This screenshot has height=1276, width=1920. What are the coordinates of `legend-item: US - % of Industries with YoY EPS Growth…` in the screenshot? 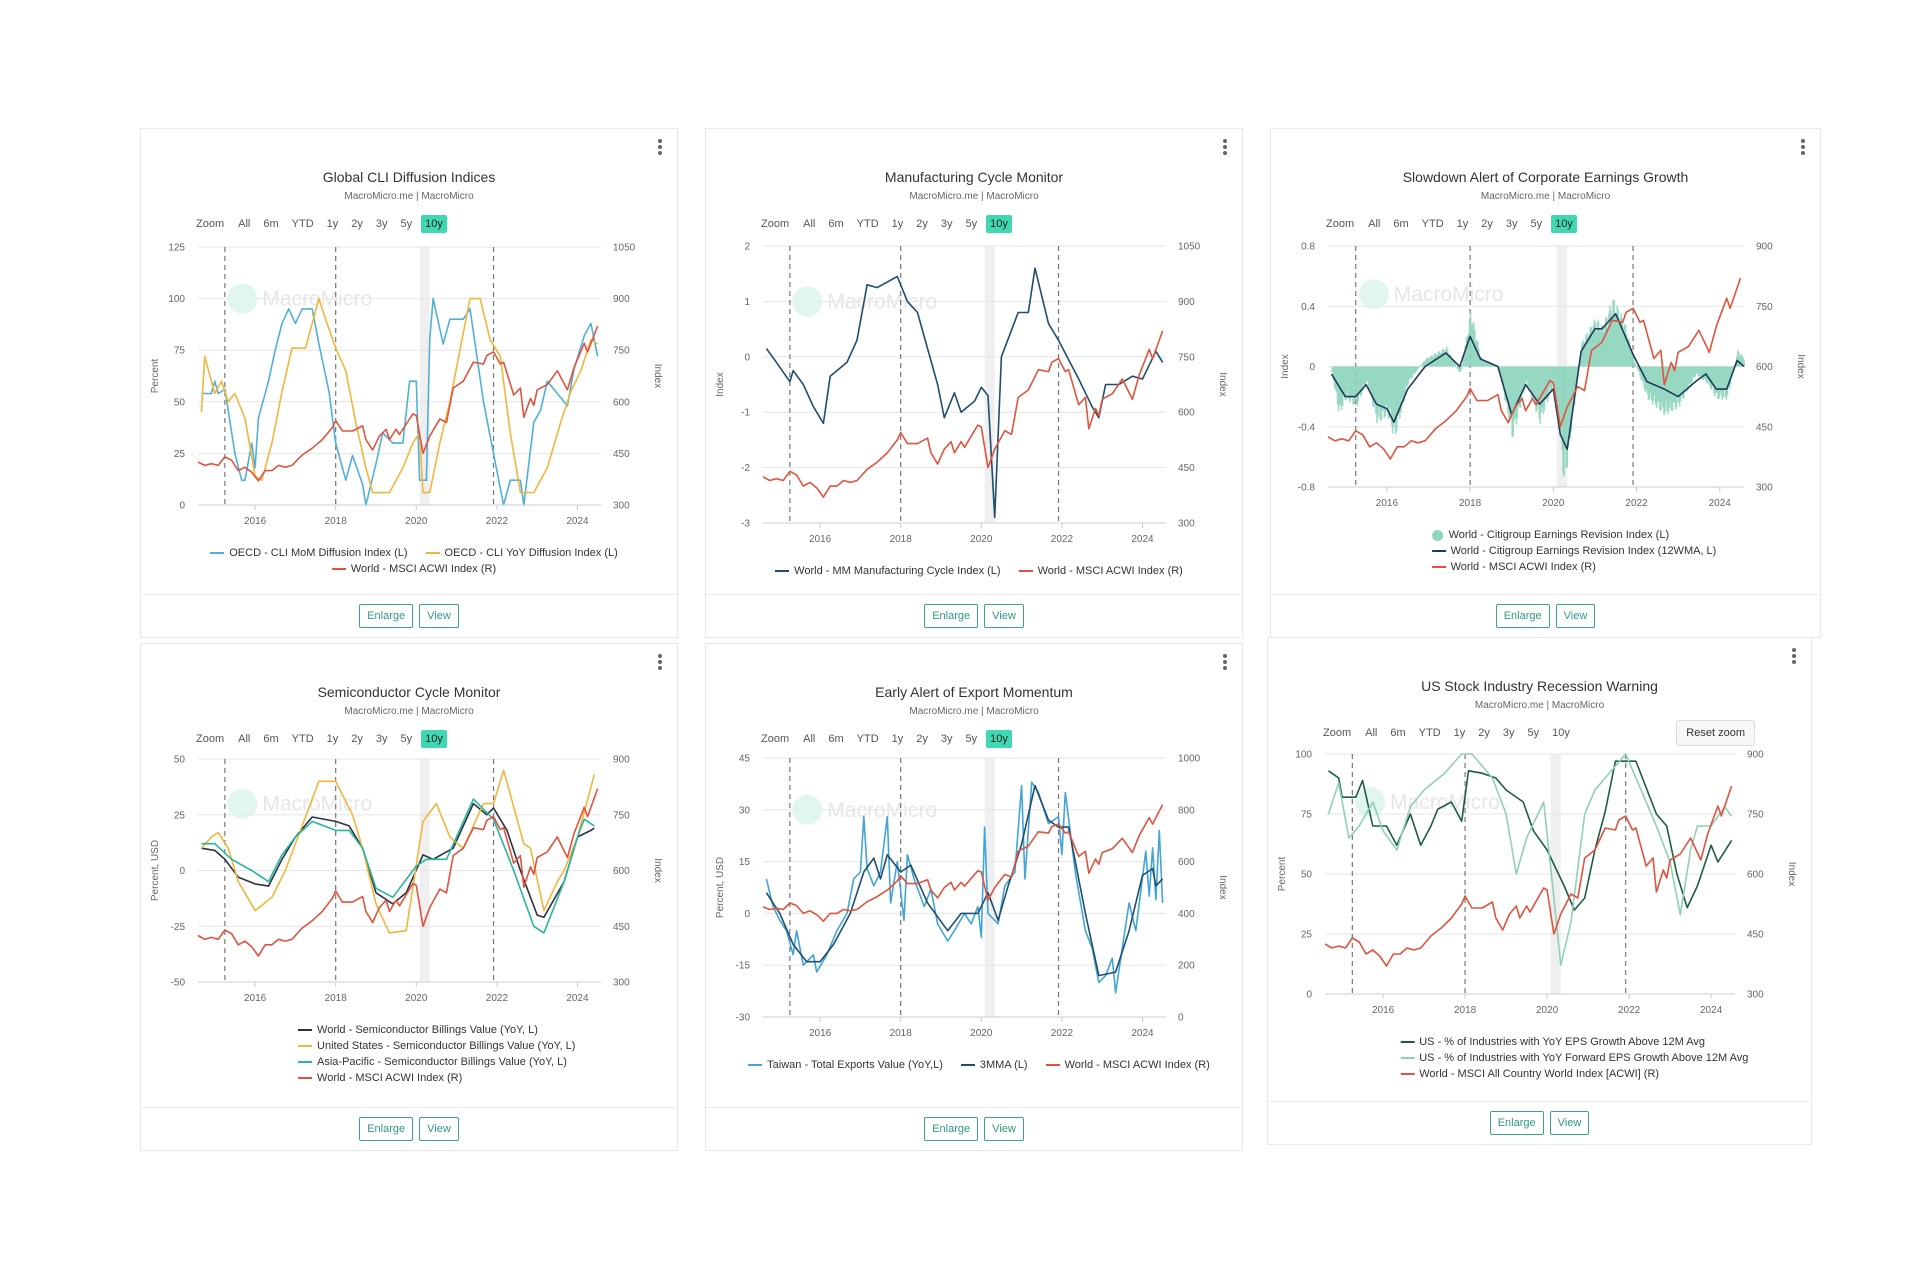 It's located at (1552, 1042).